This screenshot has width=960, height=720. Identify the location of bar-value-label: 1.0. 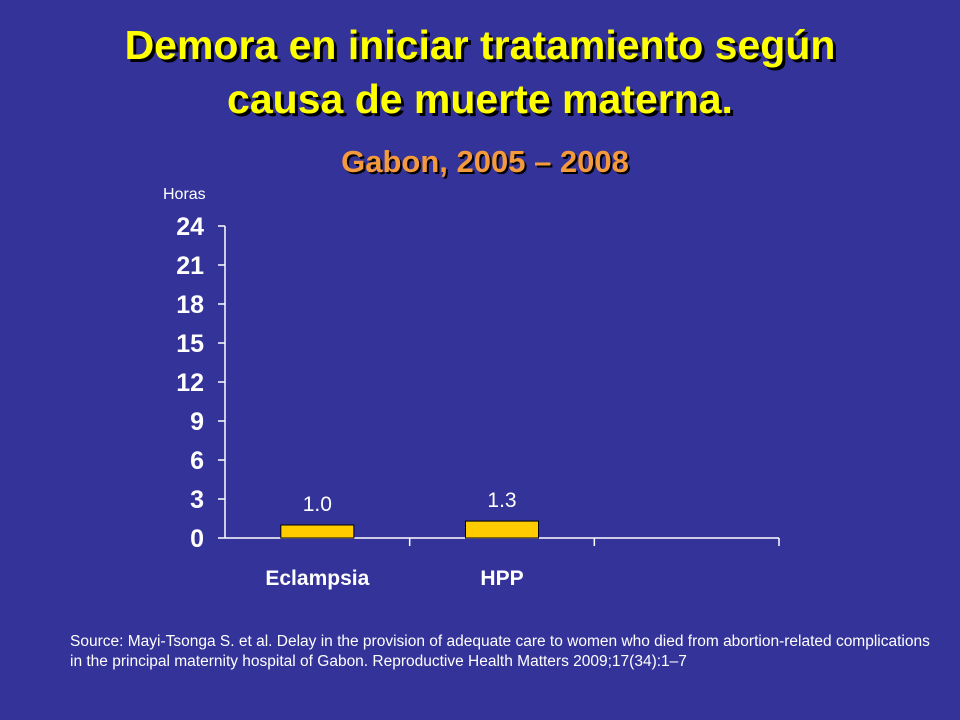
(317, 504).